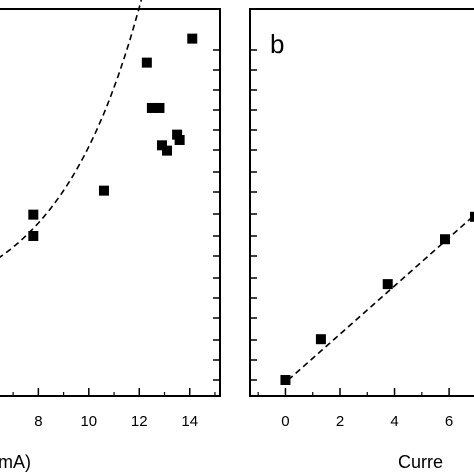  What do you see at coordinates (449, 421) in the screenshot?
I see `x-tick-label: 6` at bounding box center [449, 421].